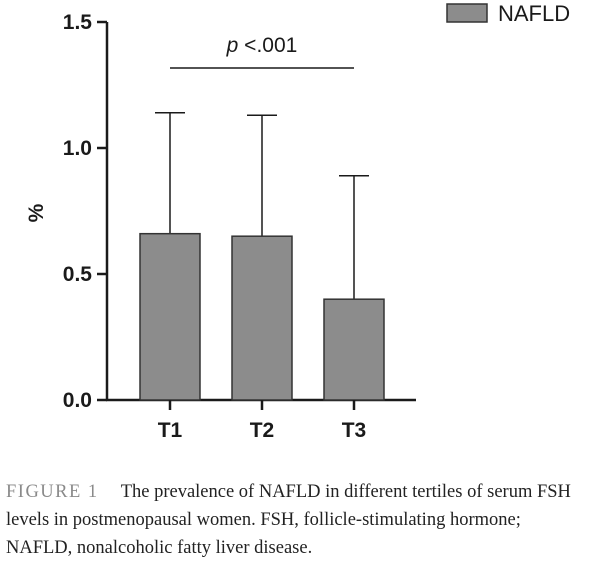 This screenshot has height=564, width=591. What do you see at coordinates (77, 400) in the screenshot?
I see `y-tick-label: 0.0` at bounding box center [77, 400].